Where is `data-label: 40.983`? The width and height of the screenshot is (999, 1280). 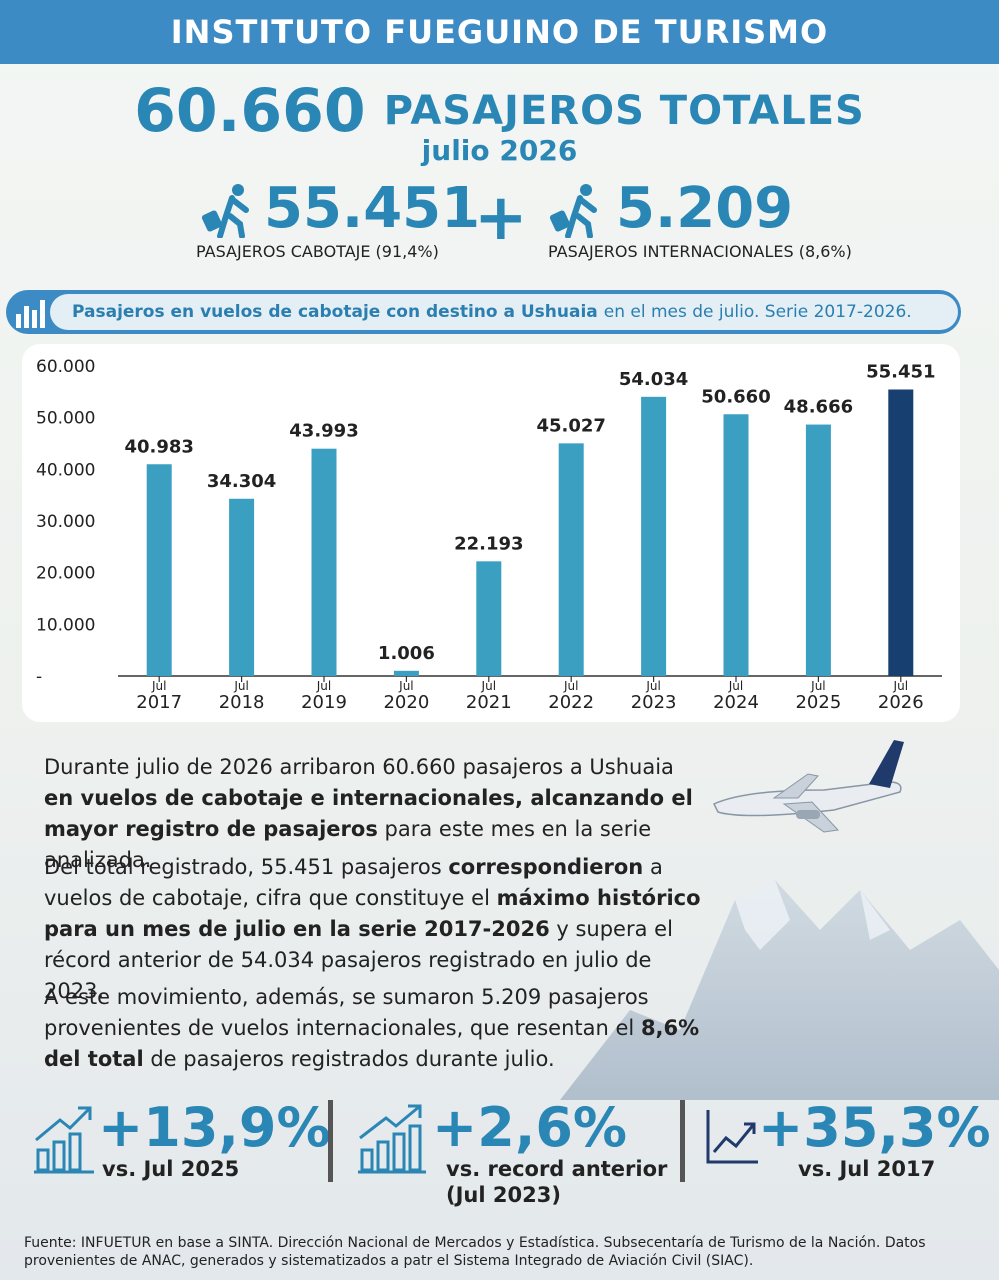 data-label: 40.983 is located at coordinates (158, 446).